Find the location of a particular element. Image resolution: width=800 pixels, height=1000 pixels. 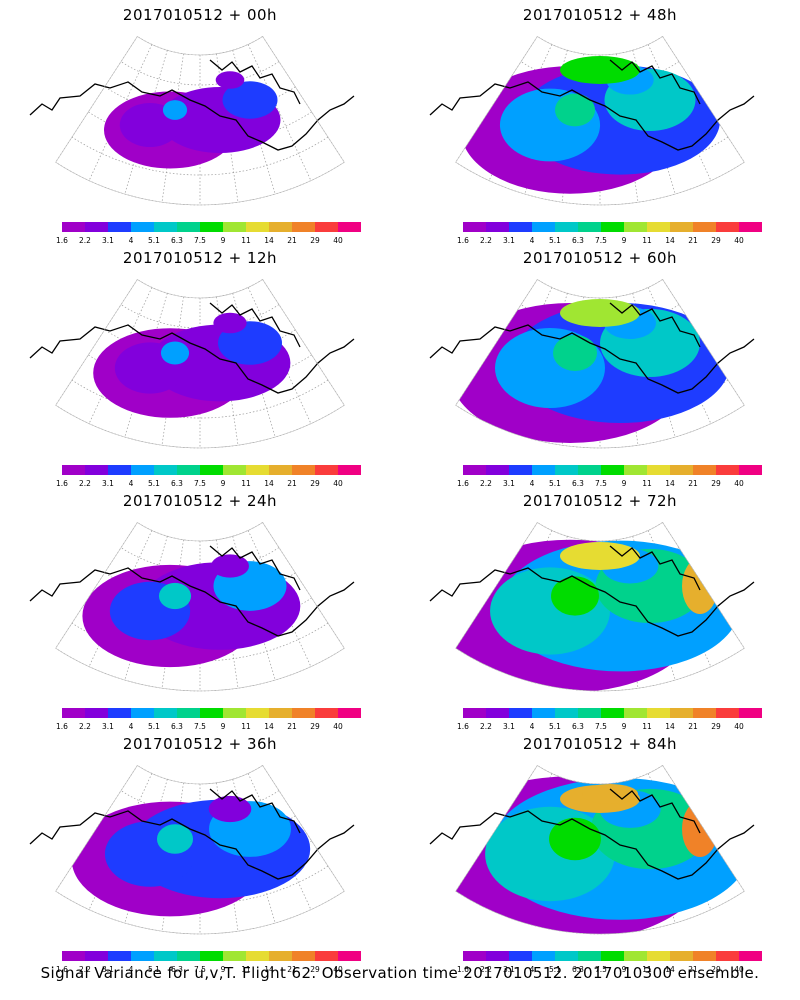

panel-title: 2017010512 + 60h is located at coordinates (600, 258).